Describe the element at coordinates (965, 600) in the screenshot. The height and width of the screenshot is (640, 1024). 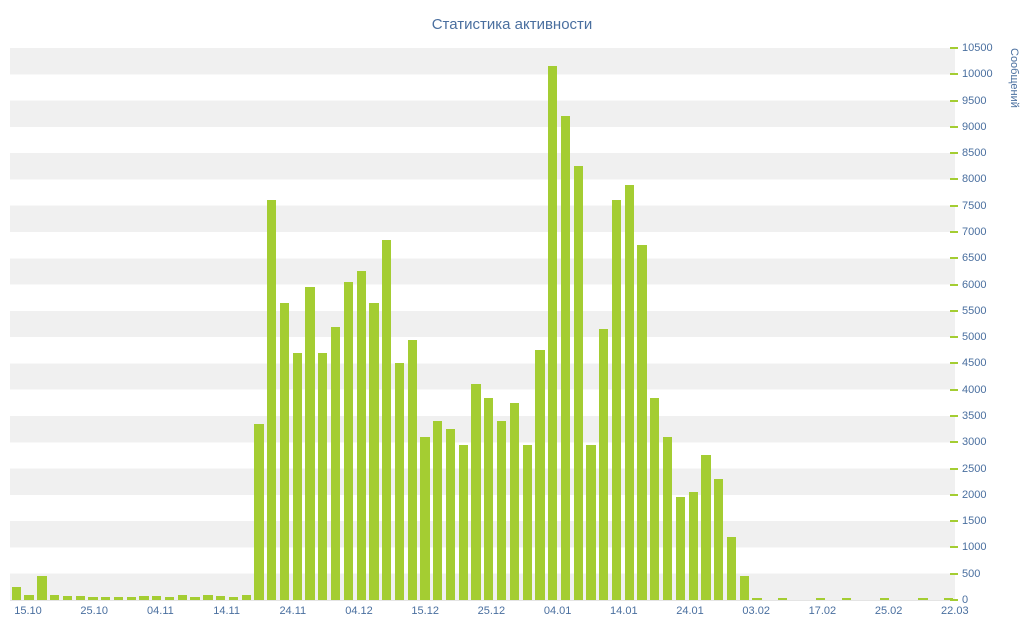
I see `y-tick-label: 0` at that location.